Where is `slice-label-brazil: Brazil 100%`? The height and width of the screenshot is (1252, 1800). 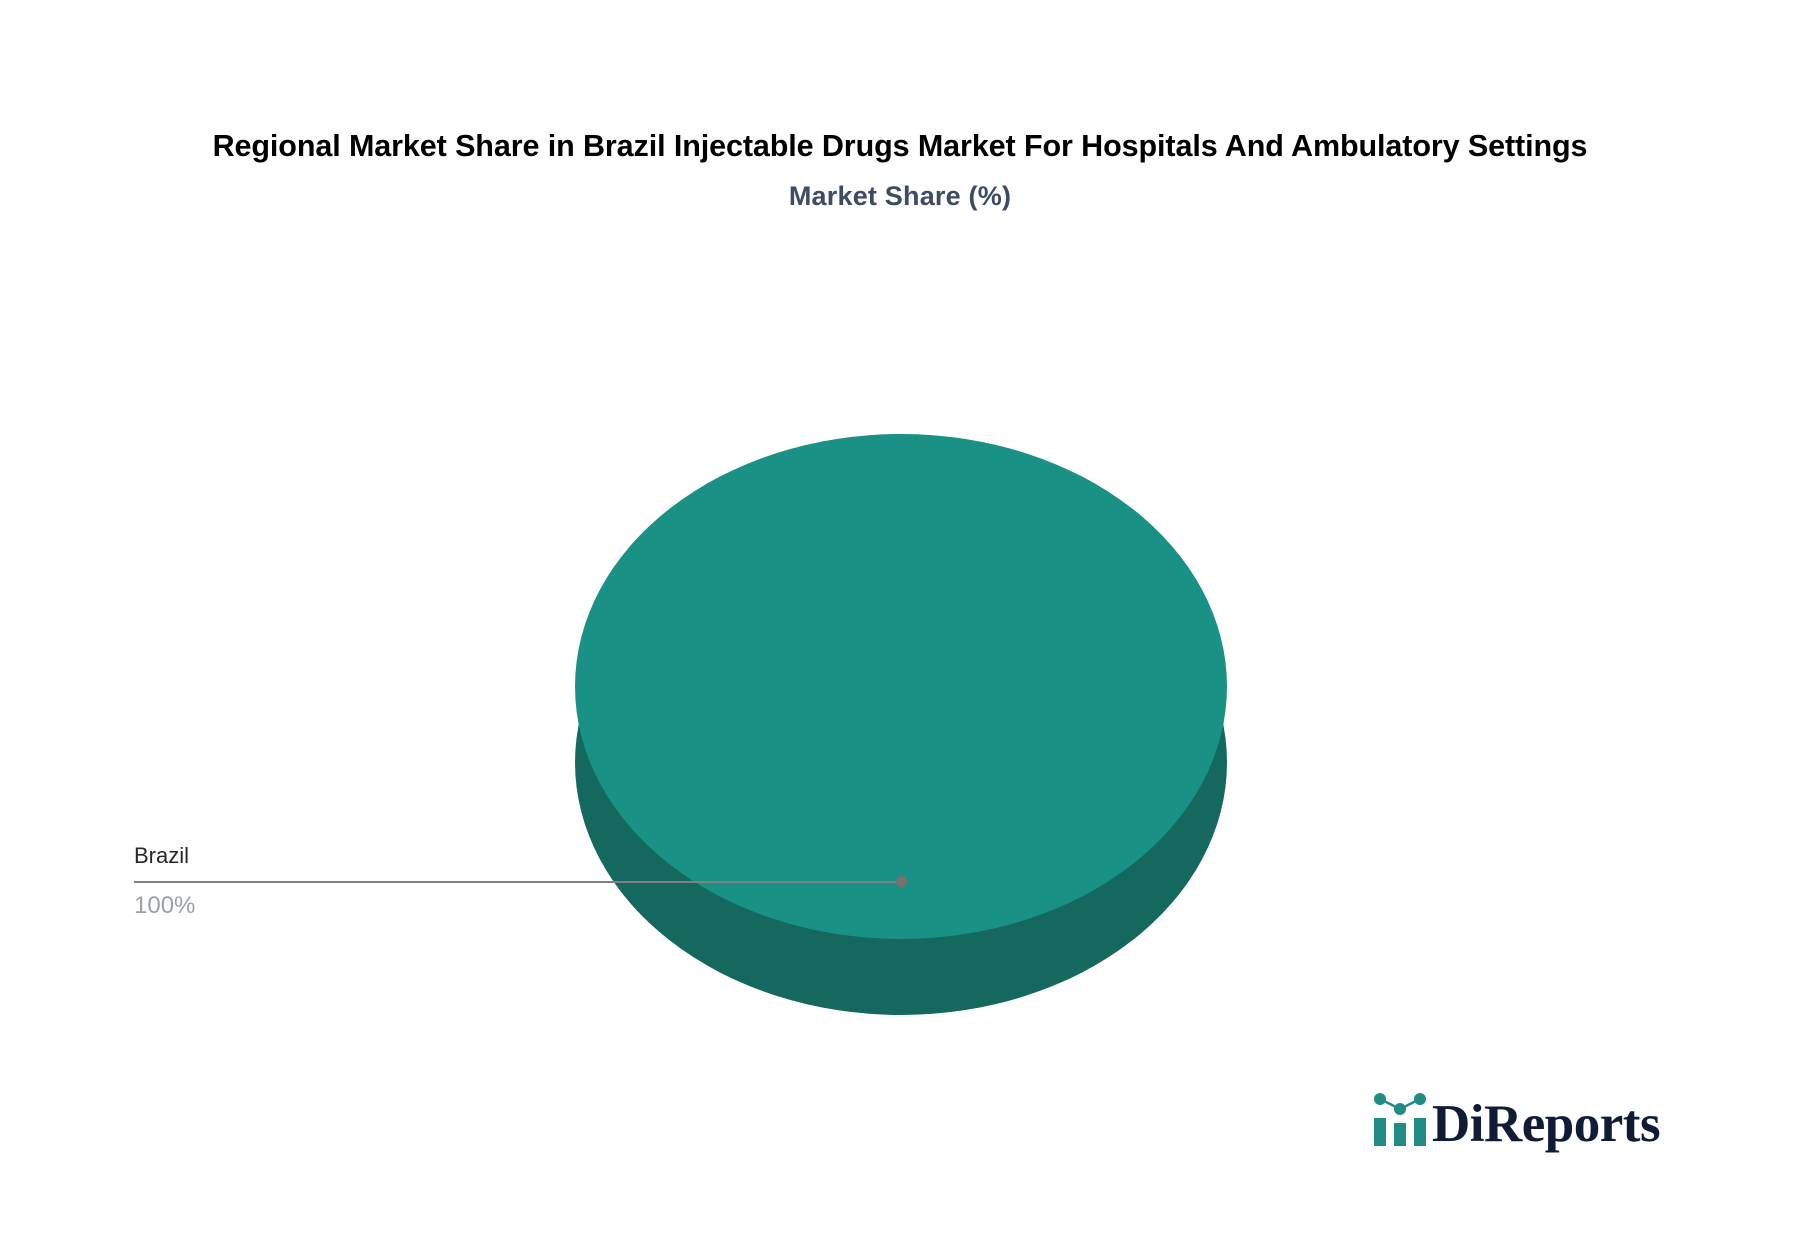
slice-label-brazil: Brazil 100% is located at coordinates (254, 881).